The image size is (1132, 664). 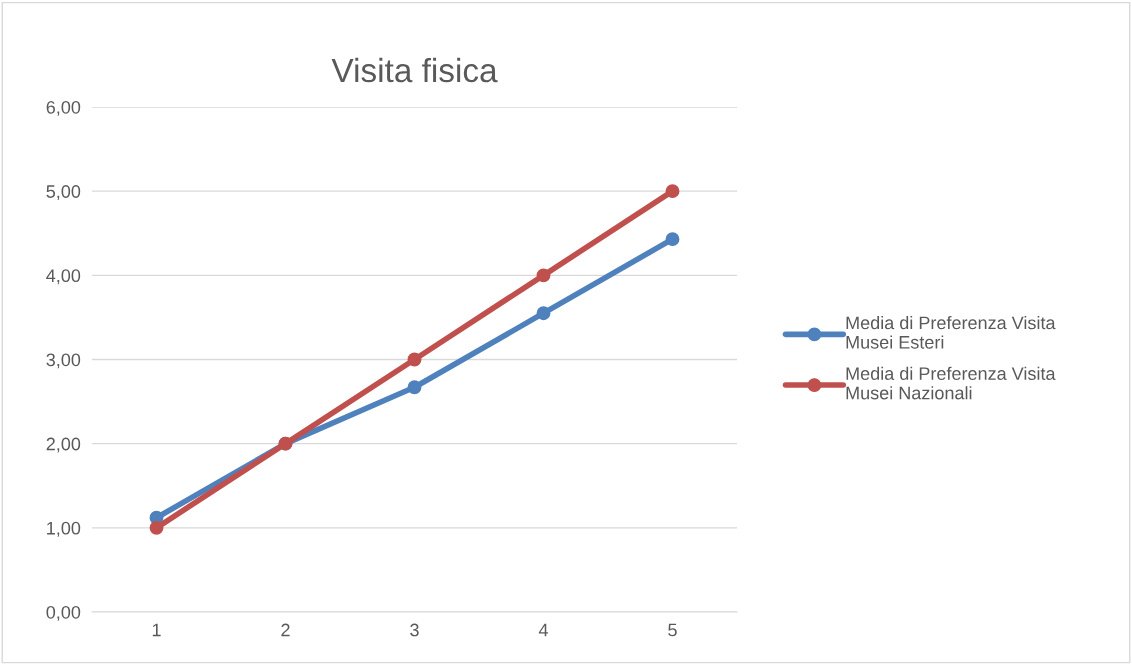 I want to click on chart-title: Visita fisica, so click(x=414, y=70).